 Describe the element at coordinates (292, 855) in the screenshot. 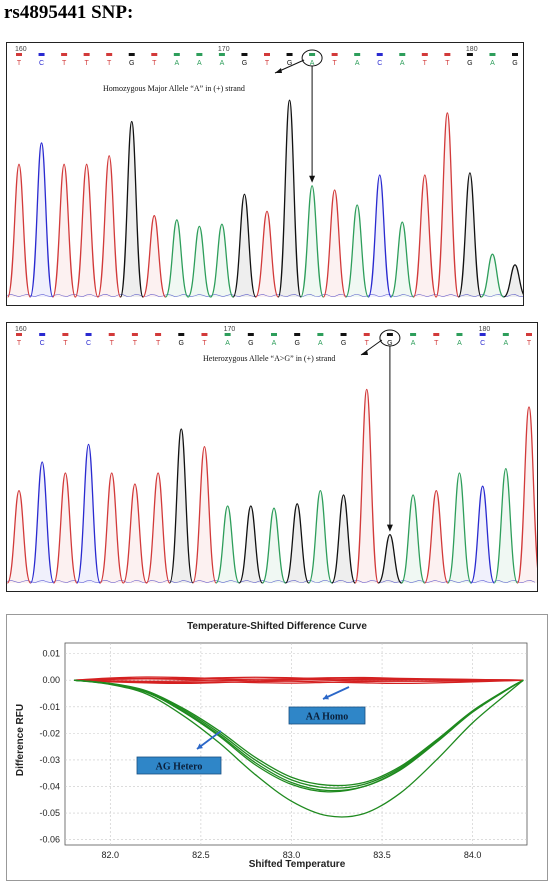

I see `x-tick-label: 83.0` at that location.